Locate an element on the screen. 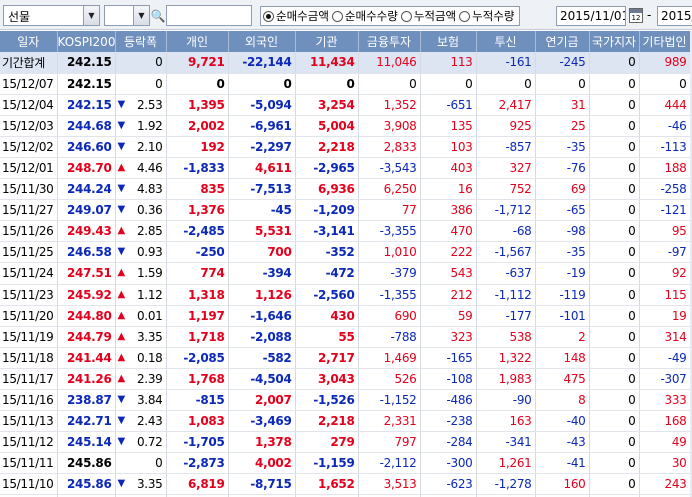  value-cell: -8,715 is located at coordinates (262, 484).